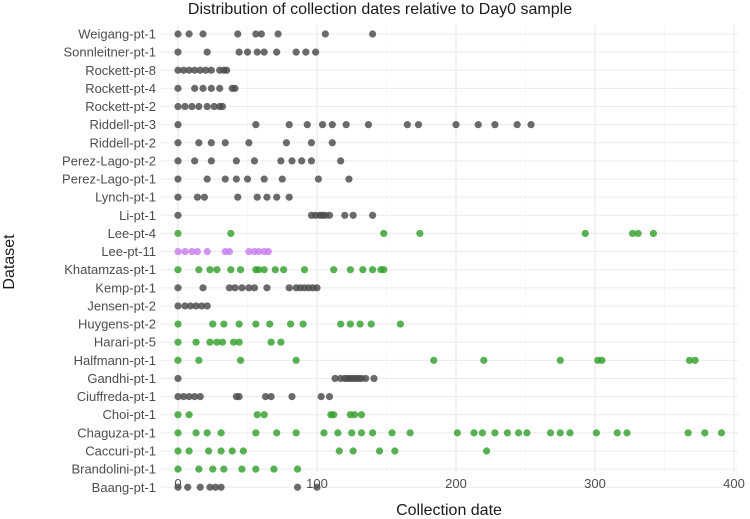 The image size is (750, 519). I want to click on x-axis-label: Collection date, so click(449, 510).